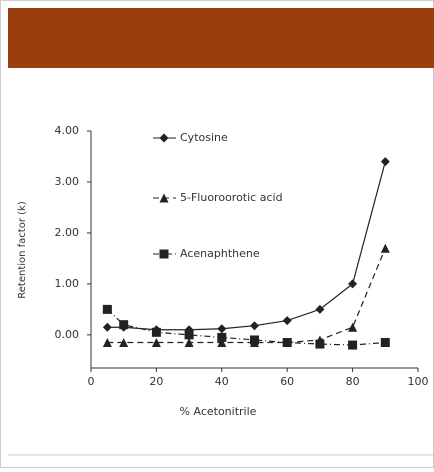  What do you see at coordinates (218, 411) in the screenshot?
I see `x-axis-label: % Acetonitrile` at bounding box center [218, 411].